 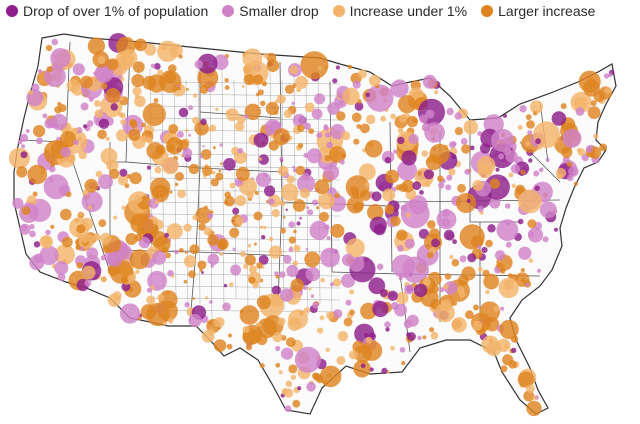 I want to click on legend-item-smaller-drop: Smaller drop, so click(x=270, y=11).